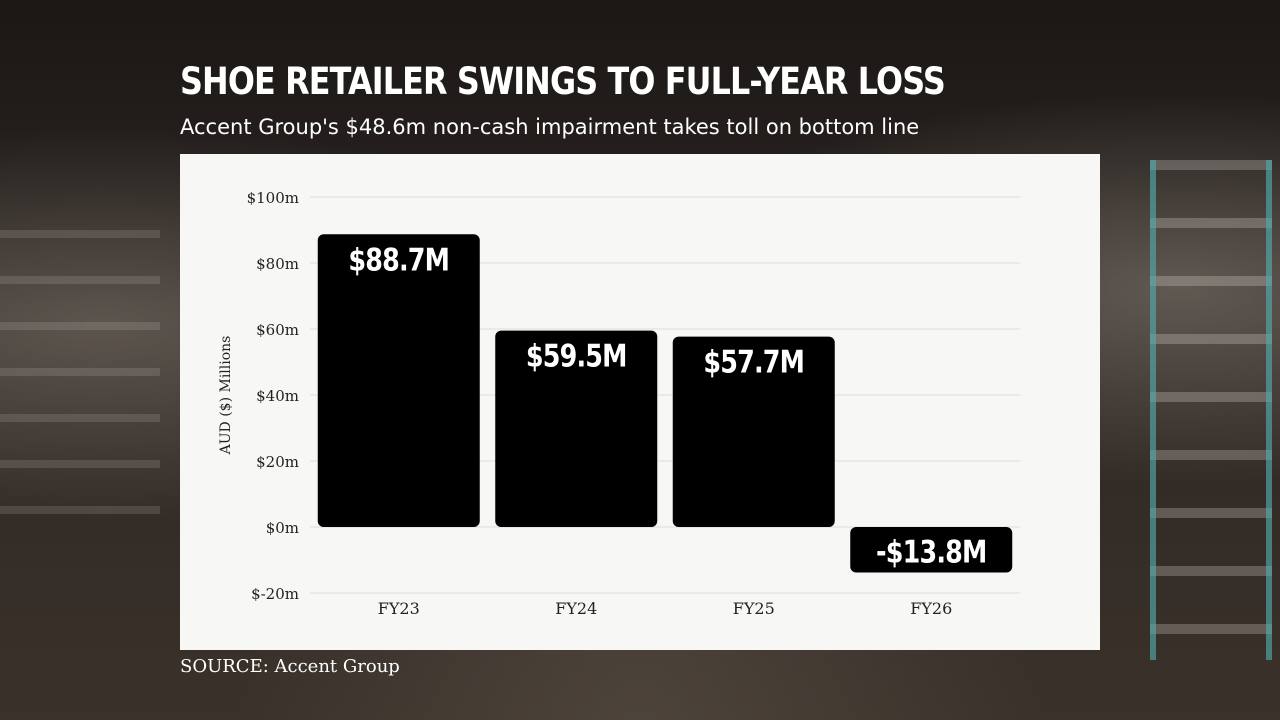 The width and height of the screenshot is (1280, 720). I want to click on data-label: -$13.8M, so click(931, 552).